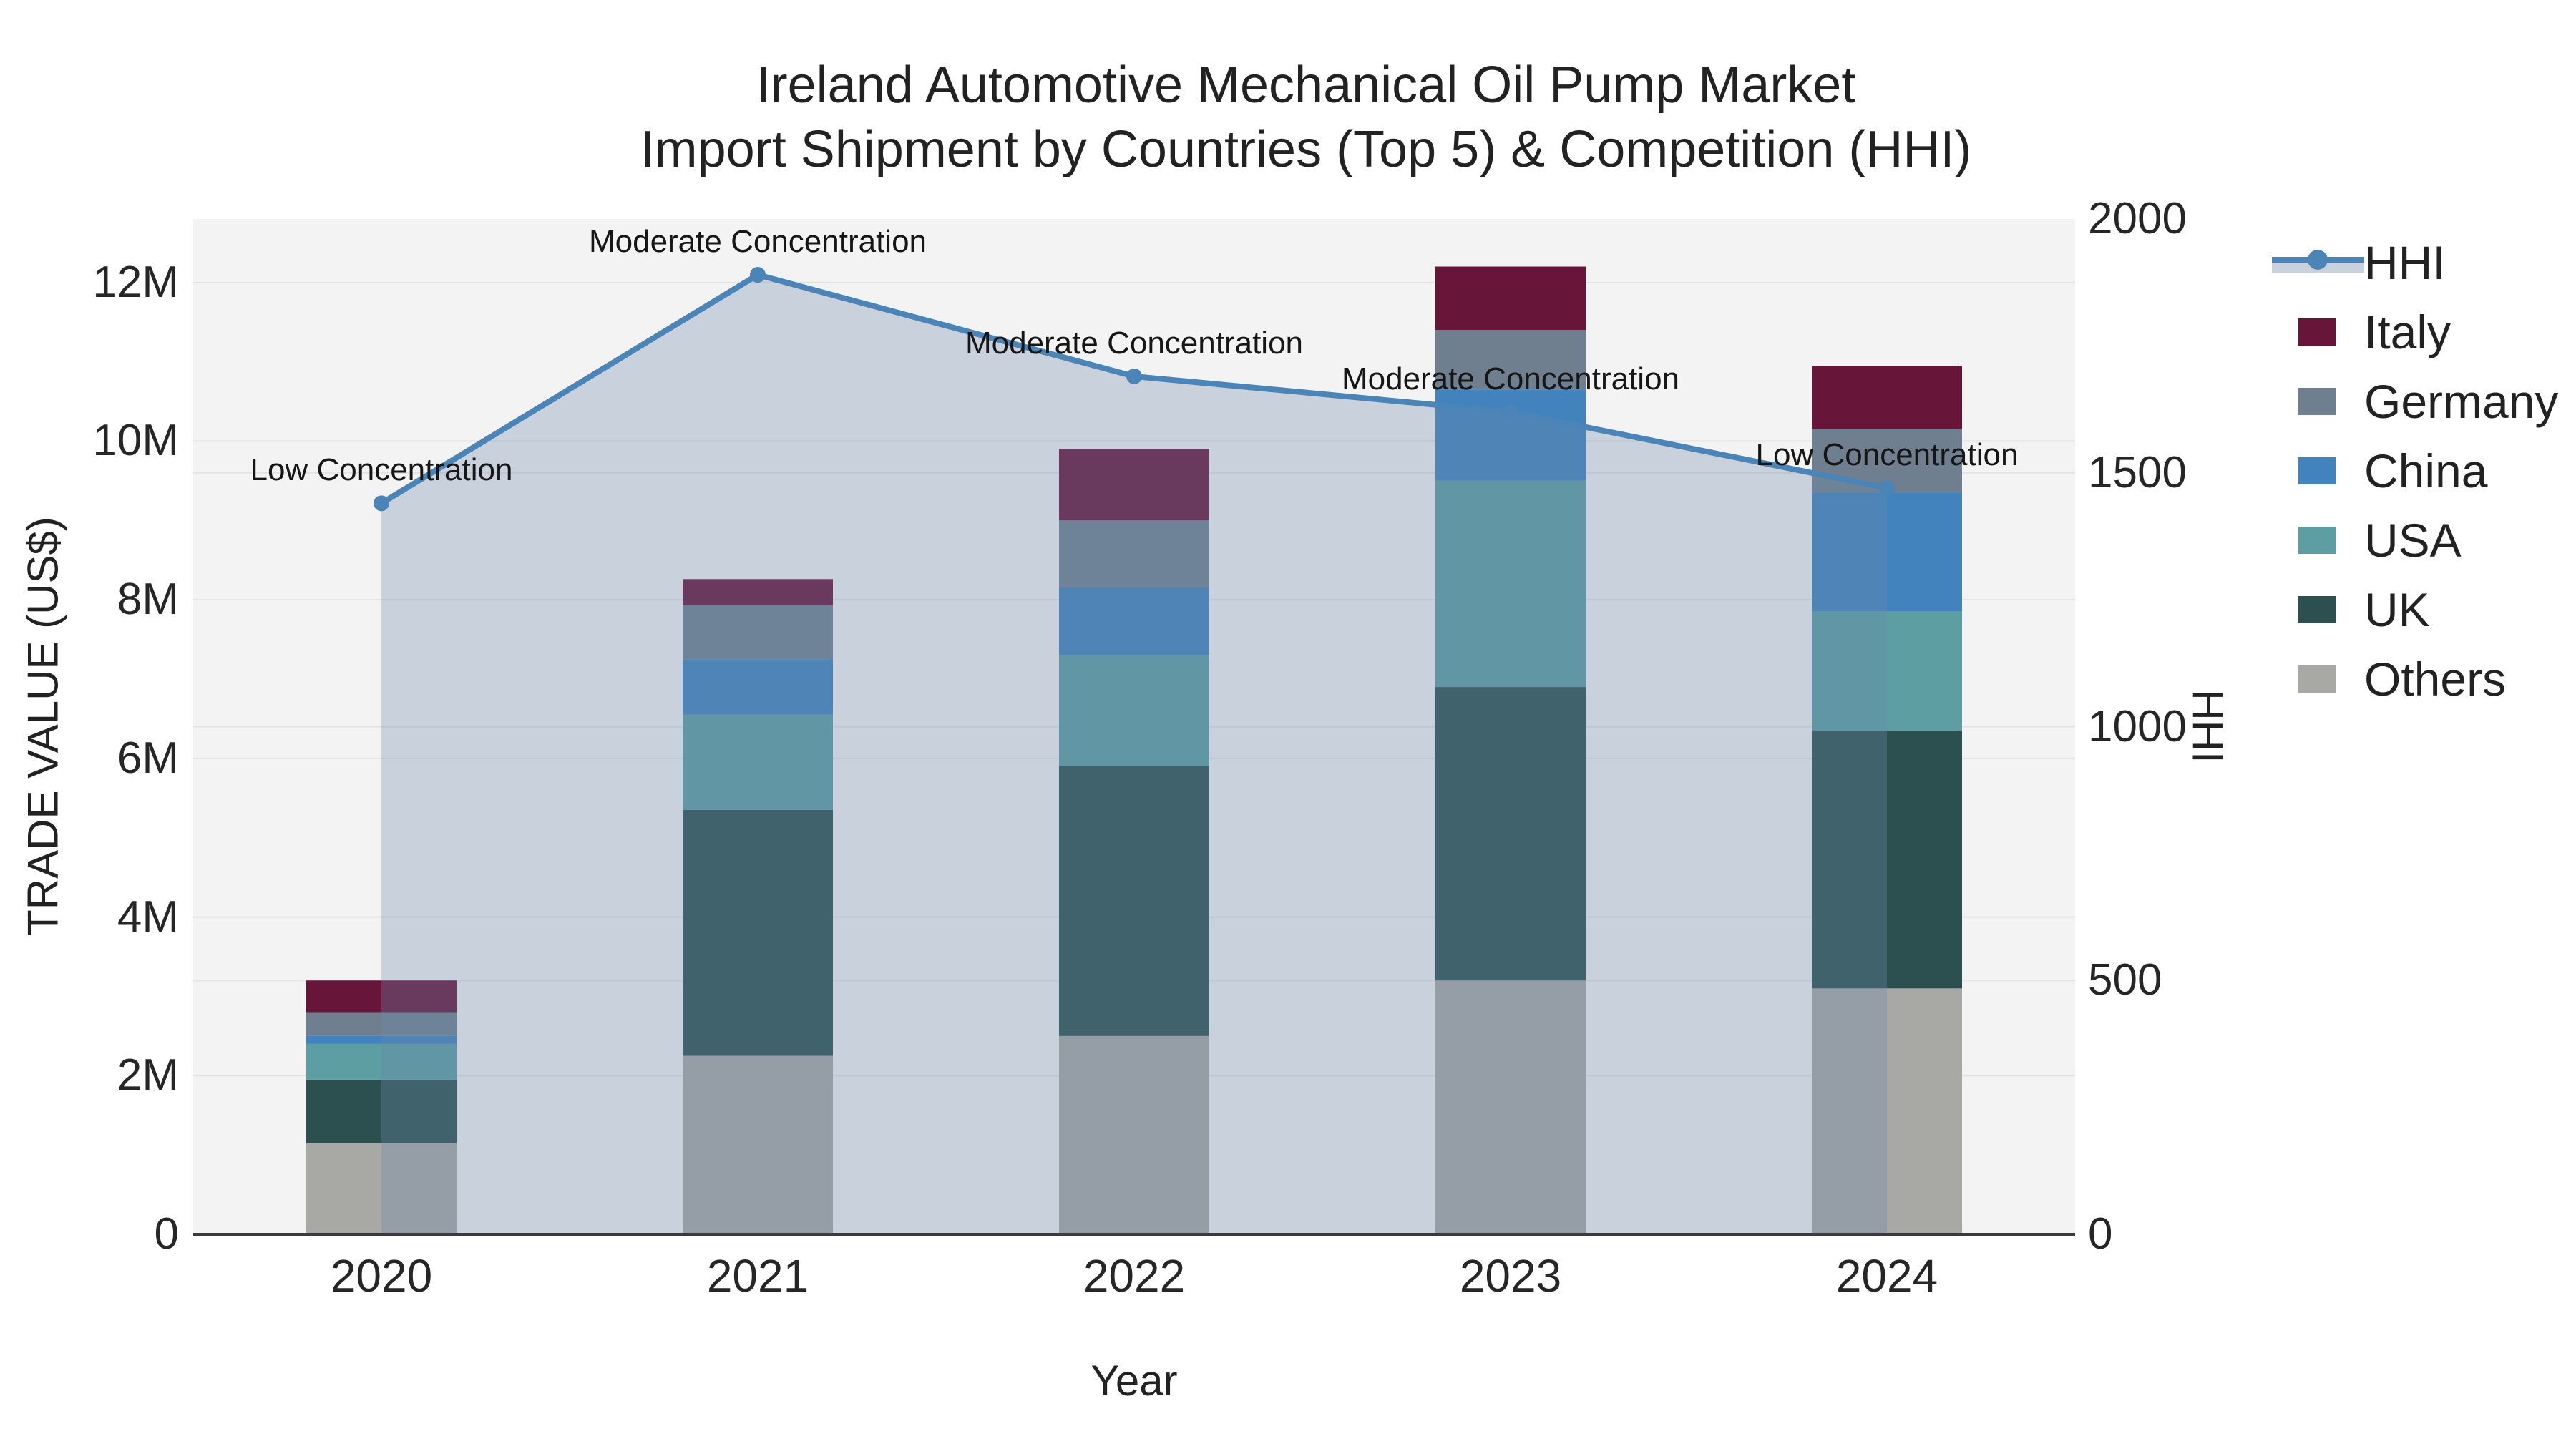 This screenshot has width=2576, height=1449. Describe the element at coordinates (1510, 834) in the screenshot. I see `bar-segment-uk-2023` at that location.